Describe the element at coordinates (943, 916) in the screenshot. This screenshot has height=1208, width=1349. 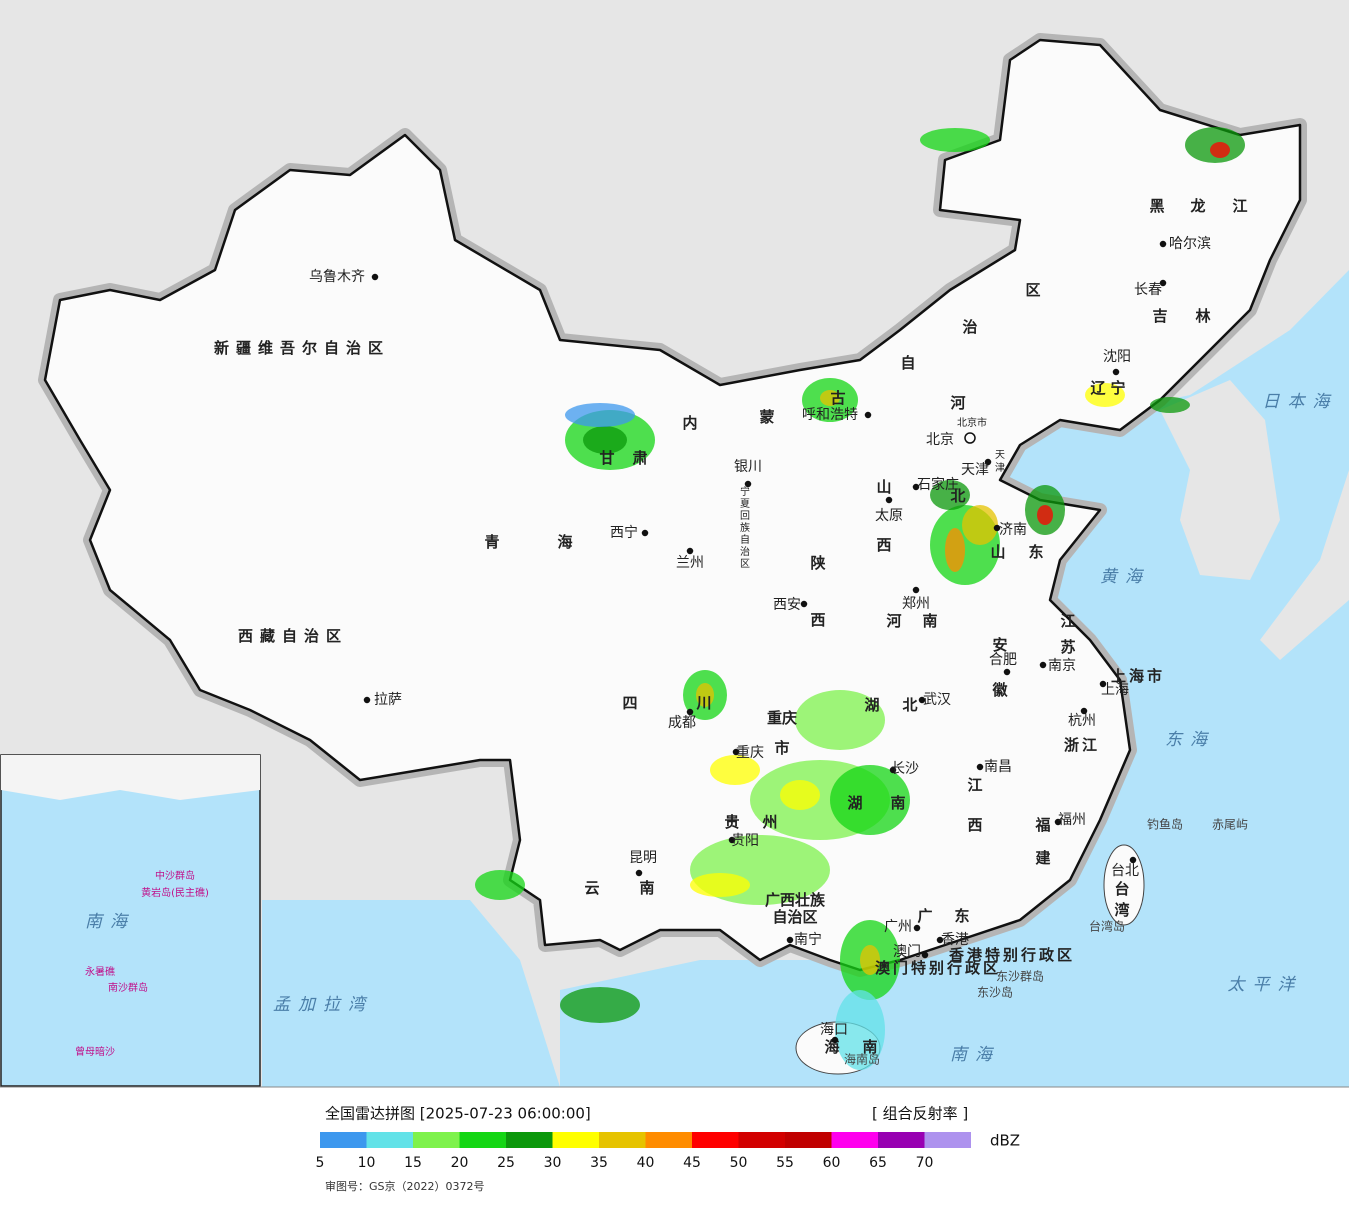
I see `province-label: 广东` at that location.